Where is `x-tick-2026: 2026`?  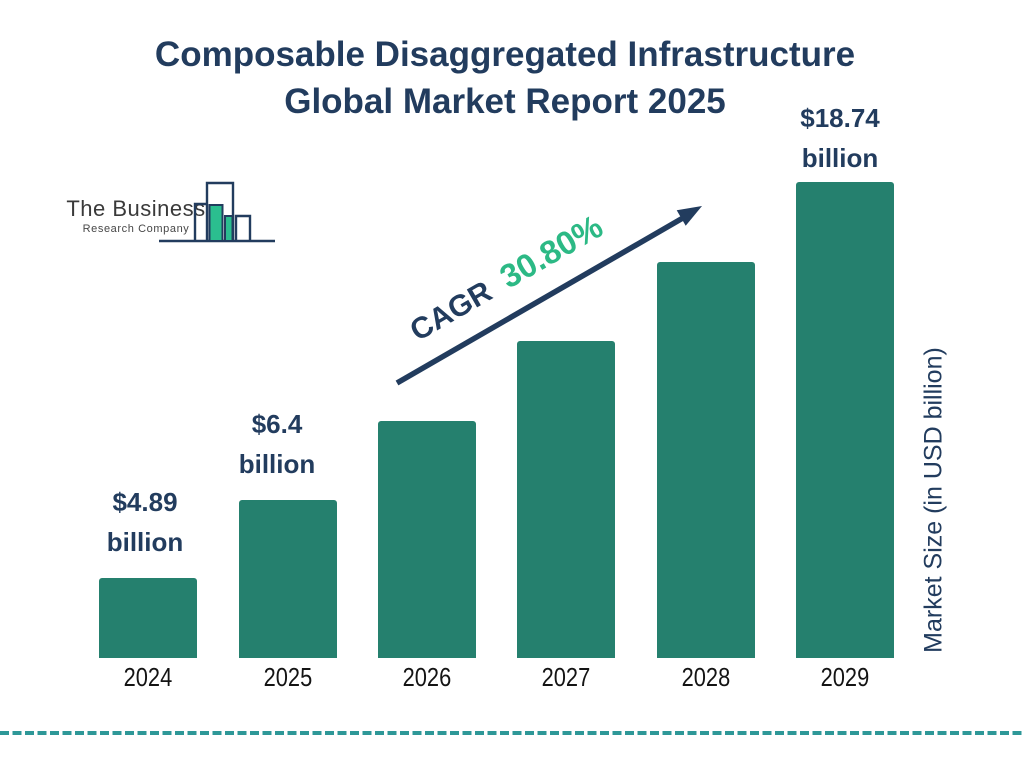
x-tick-2026: 2026 is located at coordinates (427, 677).